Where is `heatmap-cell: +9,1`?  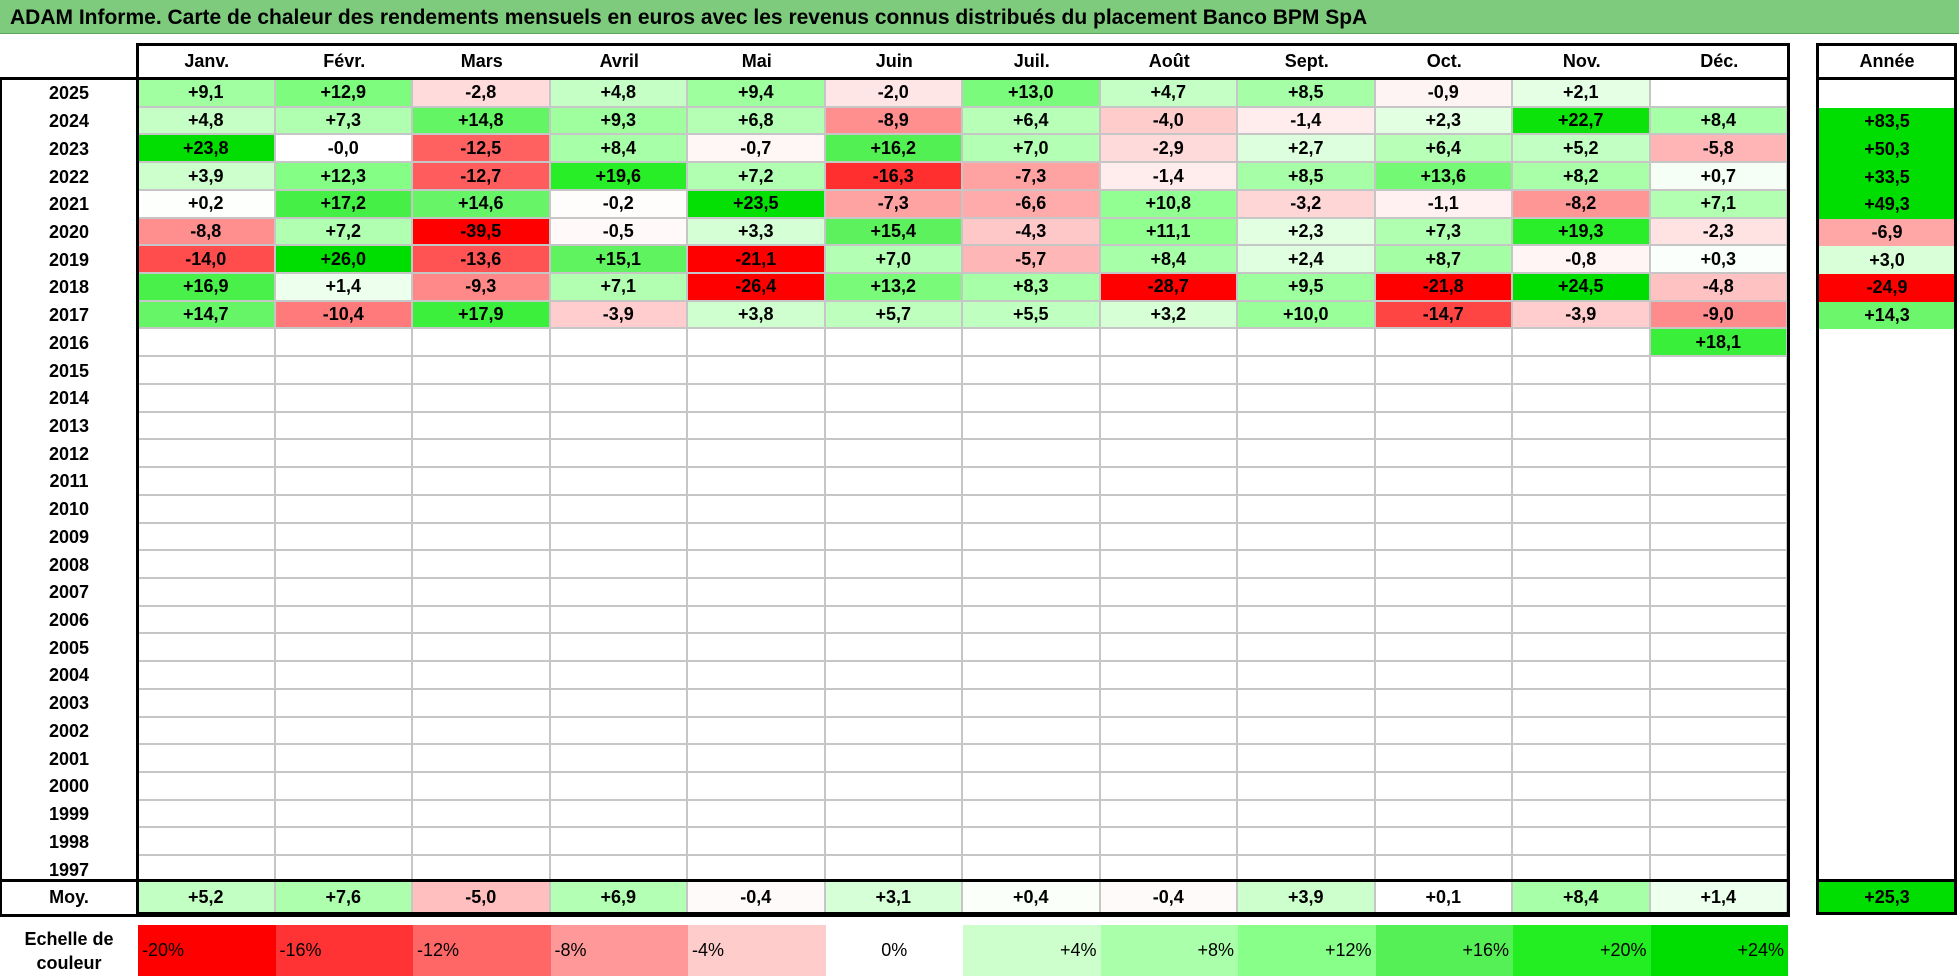 heatmap-cell: +9,1 is located at coordinates (207, 94).